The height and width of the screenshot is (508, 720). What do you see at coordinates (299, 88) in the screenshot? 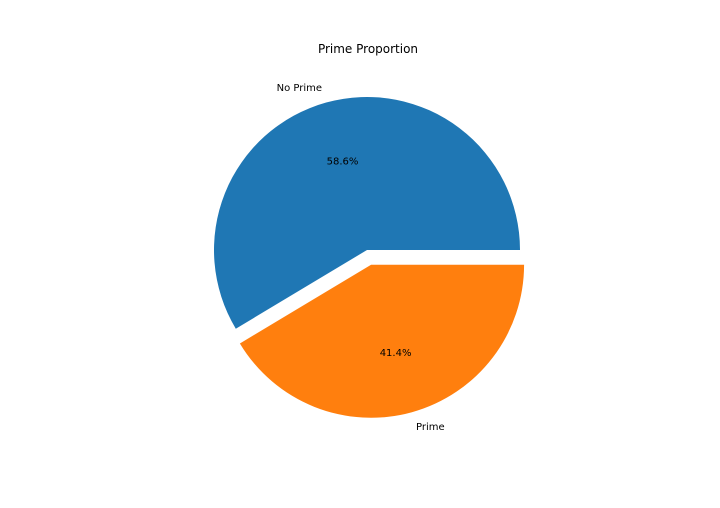
I see `slice-label: No Prime` at bounding box center [299, 88].